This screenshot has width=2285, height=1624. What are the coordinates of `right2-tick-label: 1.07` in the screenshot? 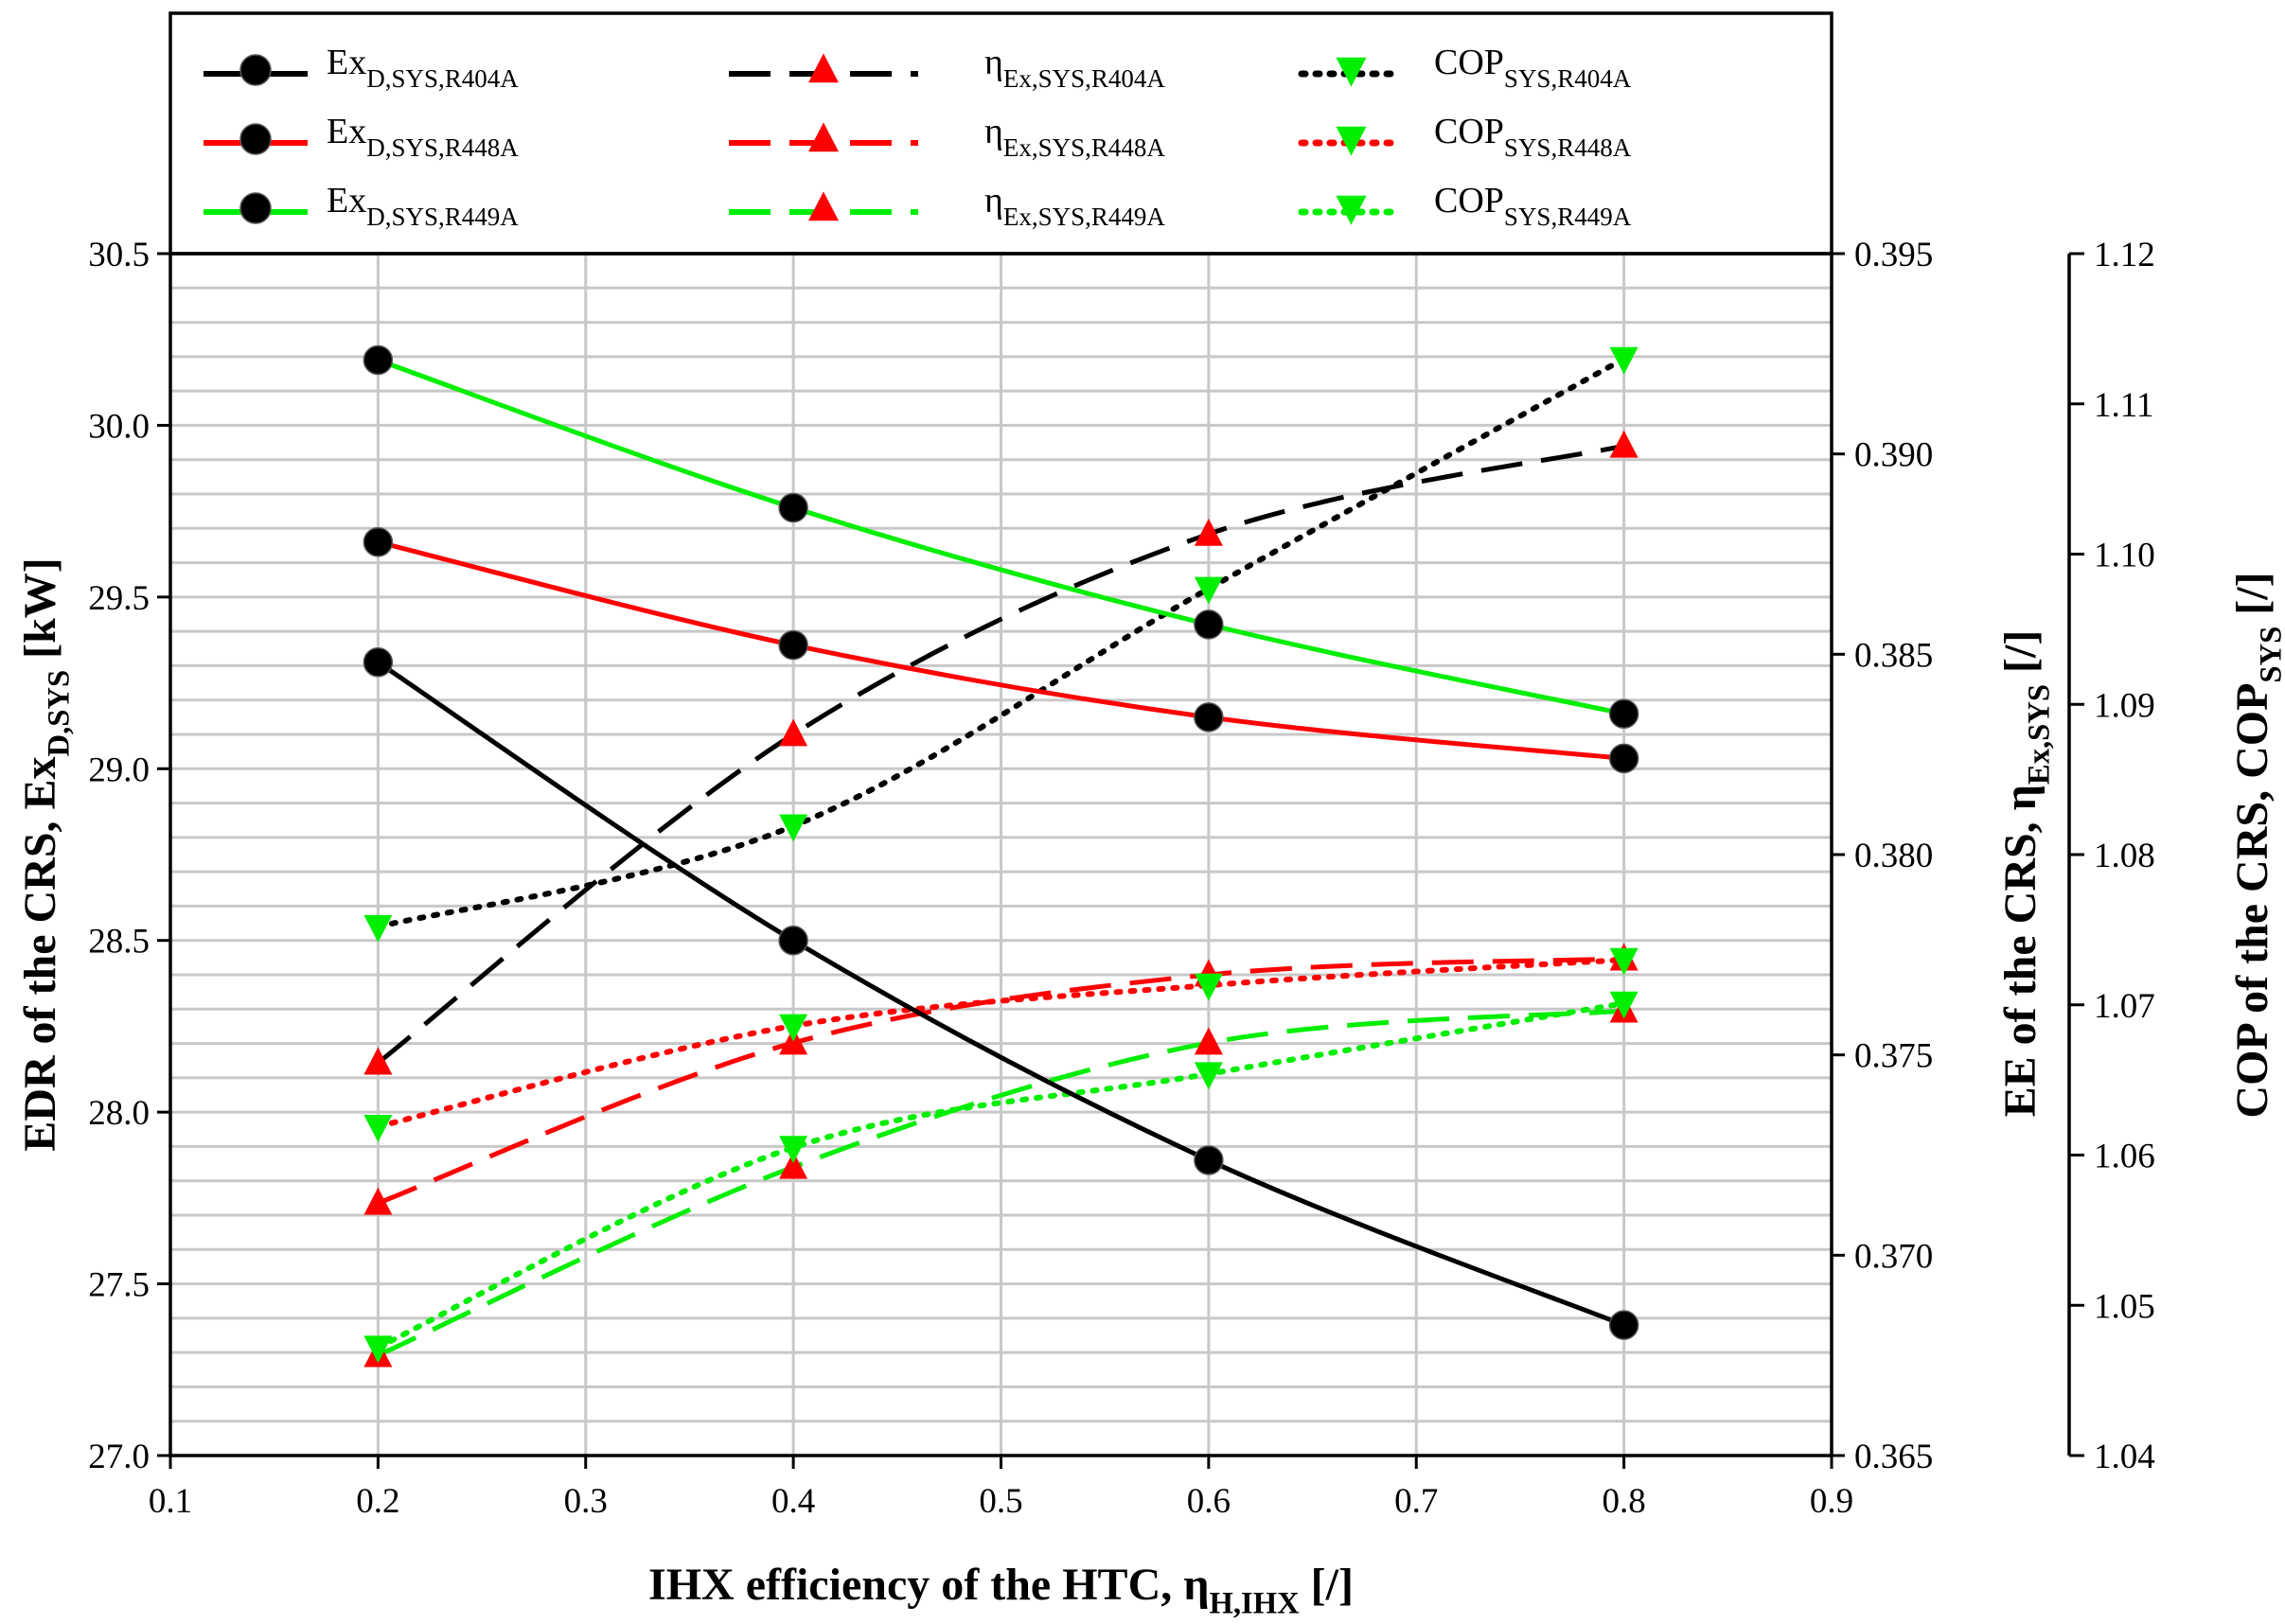 It's located at (2124, 1007).